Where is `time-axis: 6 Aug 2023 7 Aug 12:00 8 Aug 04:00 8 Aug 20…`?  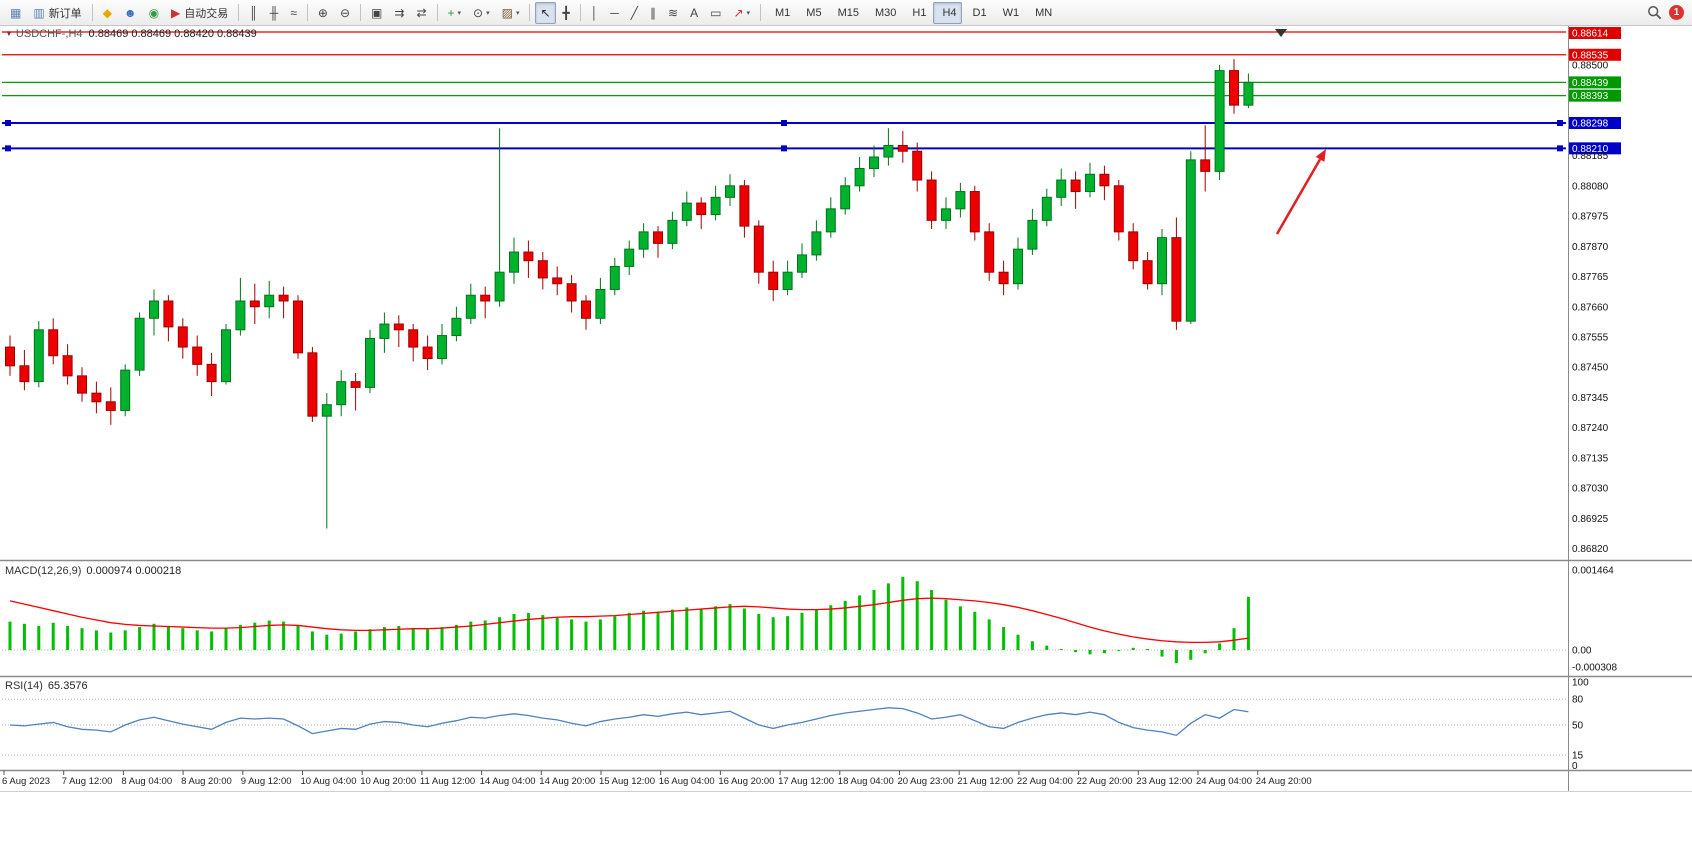
time-axis: 6 Aug 2023 7 Aug 12:00 8 Aug 04:00 8 Aug 20… is located at coordinates (657, 779).